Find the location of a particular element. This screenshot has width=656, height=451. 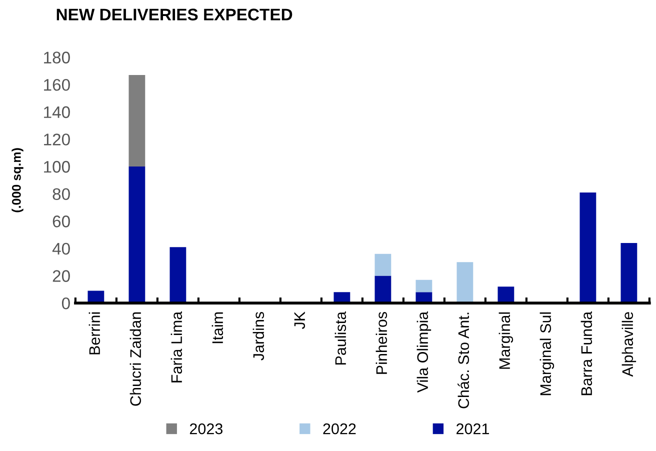

x-tick-label: JK is located at coordinates (300, 320).